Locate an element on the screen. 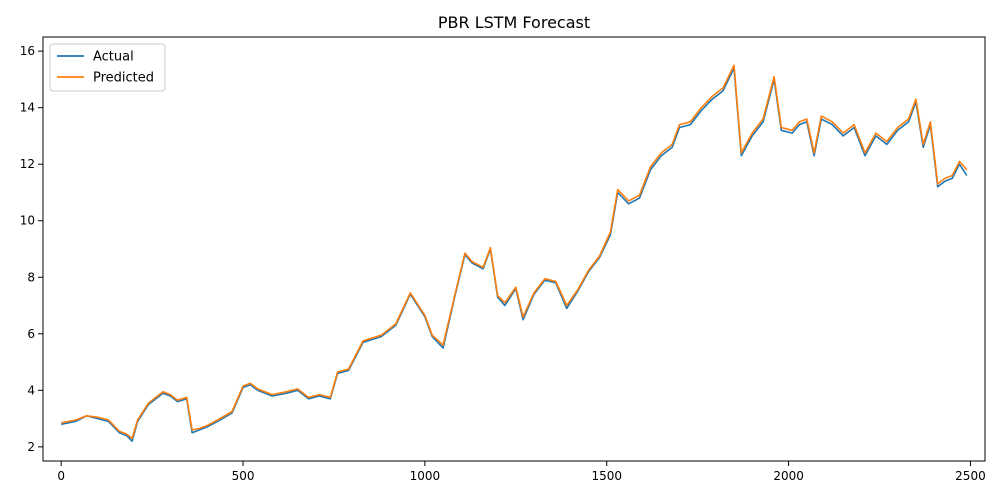 The image size is (1000, 500). x-tick-label: 2500 is located at coordinates (970, 476).